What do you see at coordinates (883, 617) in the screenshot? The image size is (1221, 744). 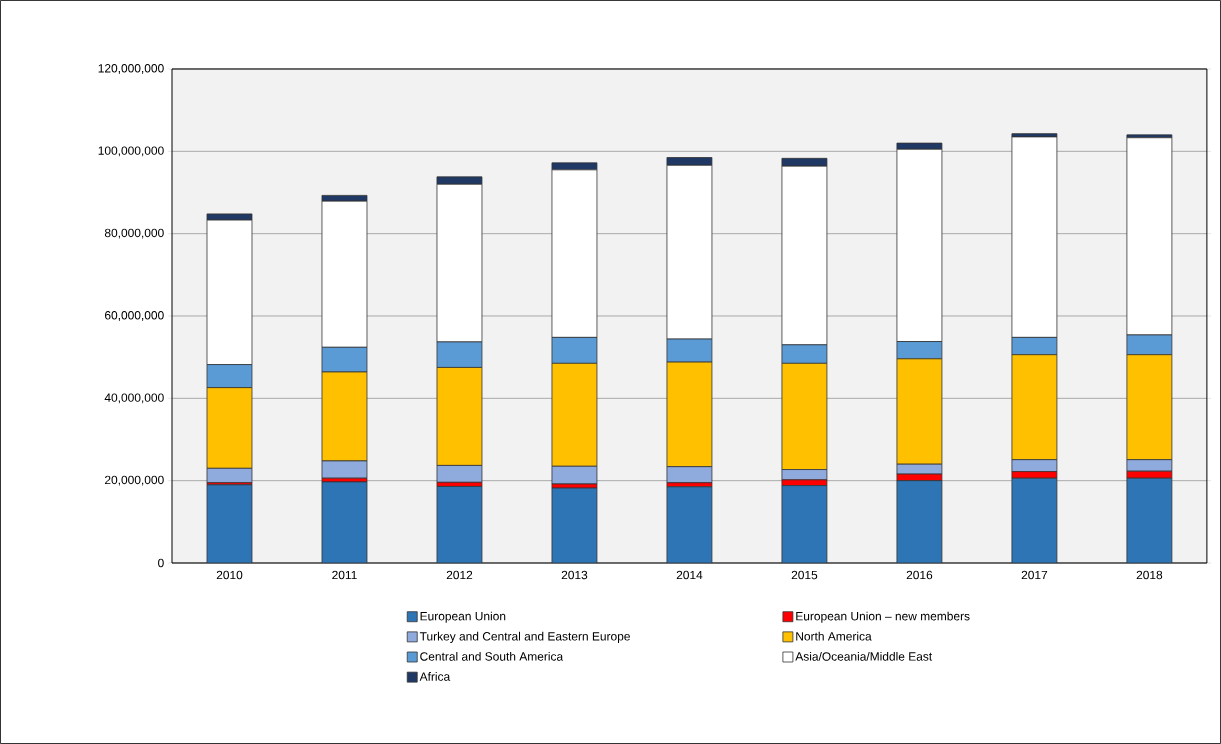 I see `legend-label: European Union – new members` at bounding box center [883, 617].